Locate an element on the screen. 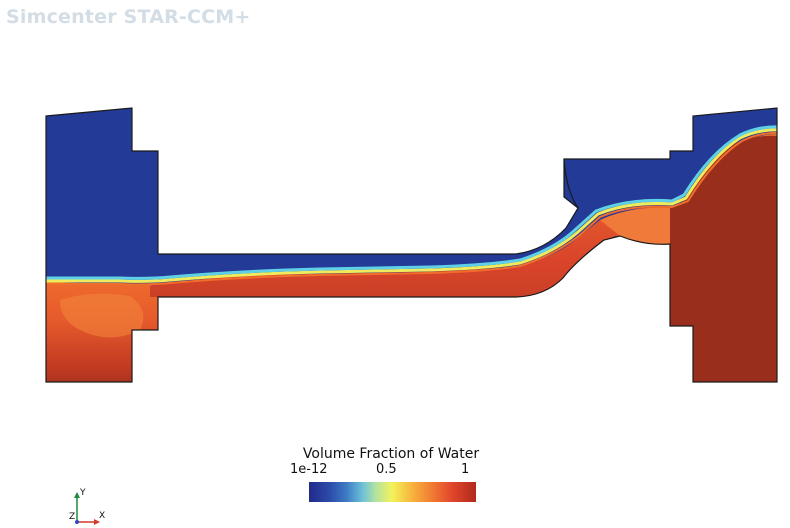 The image size is (790, 528). y-axis-label: Y is located at coordinates (82, 493).